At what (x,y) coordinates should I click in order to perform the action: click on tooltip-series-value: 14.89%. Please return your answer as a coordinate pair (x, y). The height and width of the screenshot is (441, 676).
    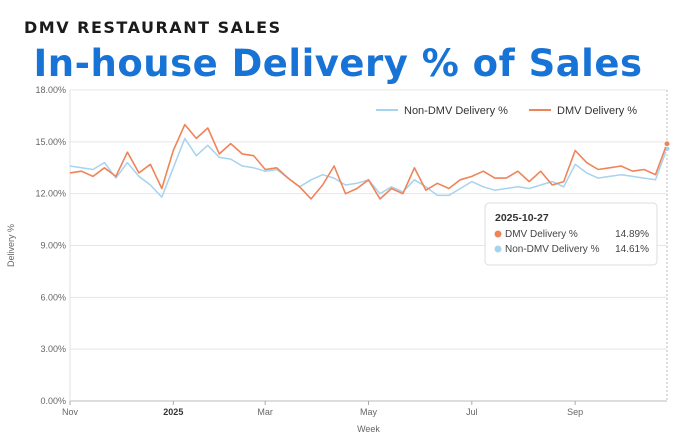
    Looking at the image, I should click on (632, 234).